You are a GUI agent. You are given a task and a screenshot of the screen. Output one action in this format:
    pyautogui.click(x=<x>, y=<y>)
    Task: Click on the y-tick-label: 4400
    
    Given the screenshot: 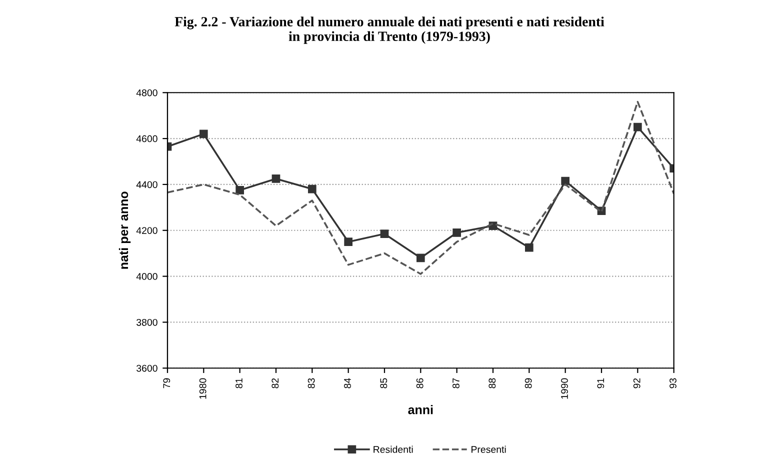 What is the action you would take?
    pyautogui.click(x=147, y=184)
    